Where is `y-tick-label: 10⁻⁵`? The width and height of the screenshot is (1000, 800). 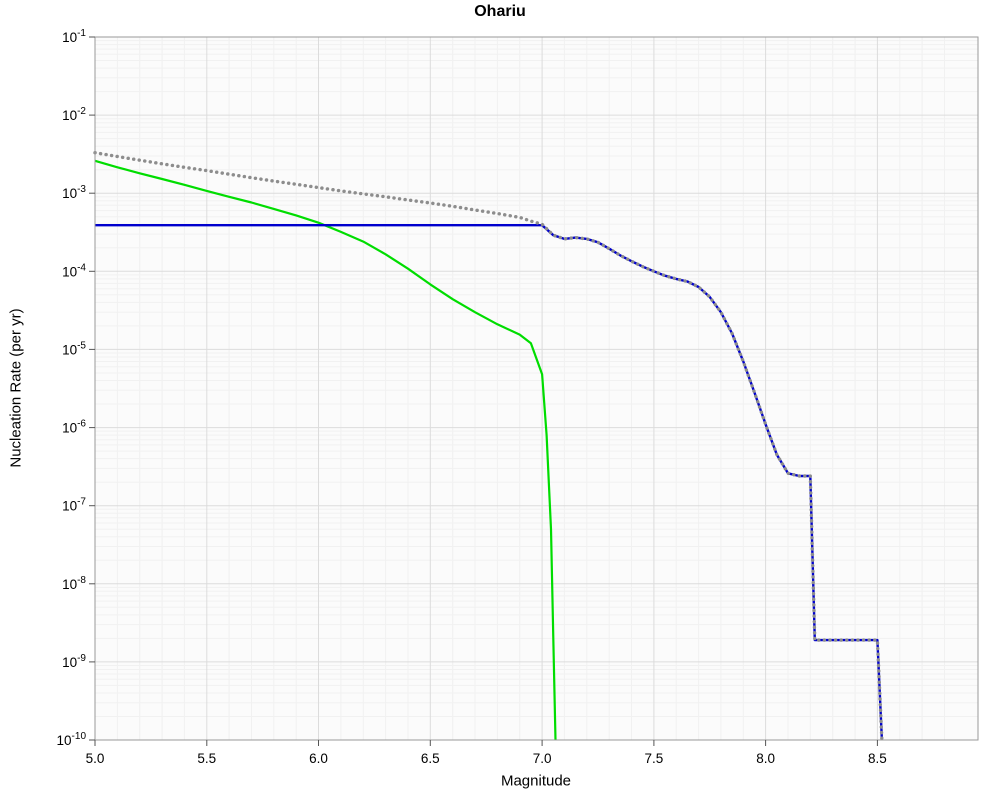
y-tick-label: 10⁻⁵ is located at coordinates (74, 348).